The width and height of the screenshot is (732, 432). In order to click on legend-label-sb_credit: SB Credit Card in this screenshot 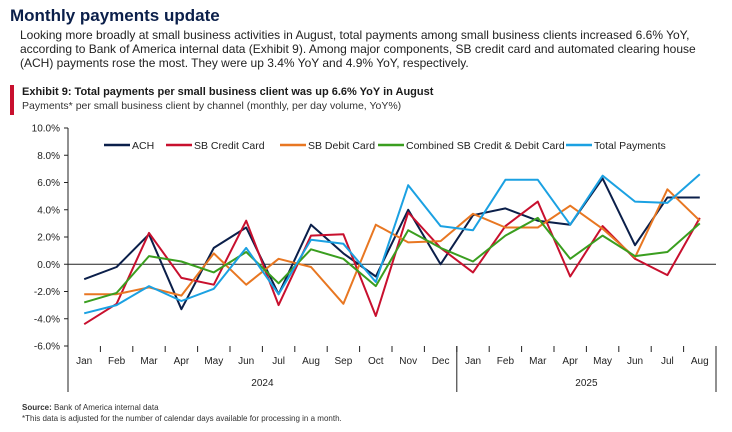, I will do `click(229, 146)`.